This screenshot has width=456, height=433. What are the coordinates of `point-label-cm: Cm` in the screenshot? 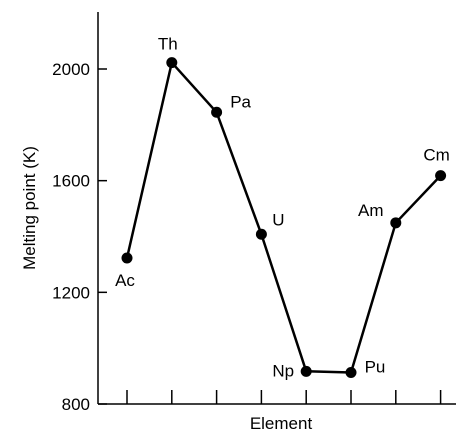 It's located at (436, 155).